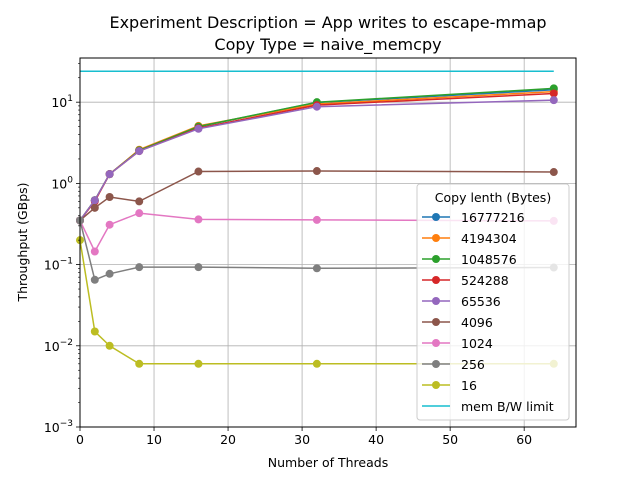 Image resolution: width=640 pixels, height=480 pixels. Describe the element at coordinates (80, 439) in the screenshot. I see `x-tick-label: 0` at that location.